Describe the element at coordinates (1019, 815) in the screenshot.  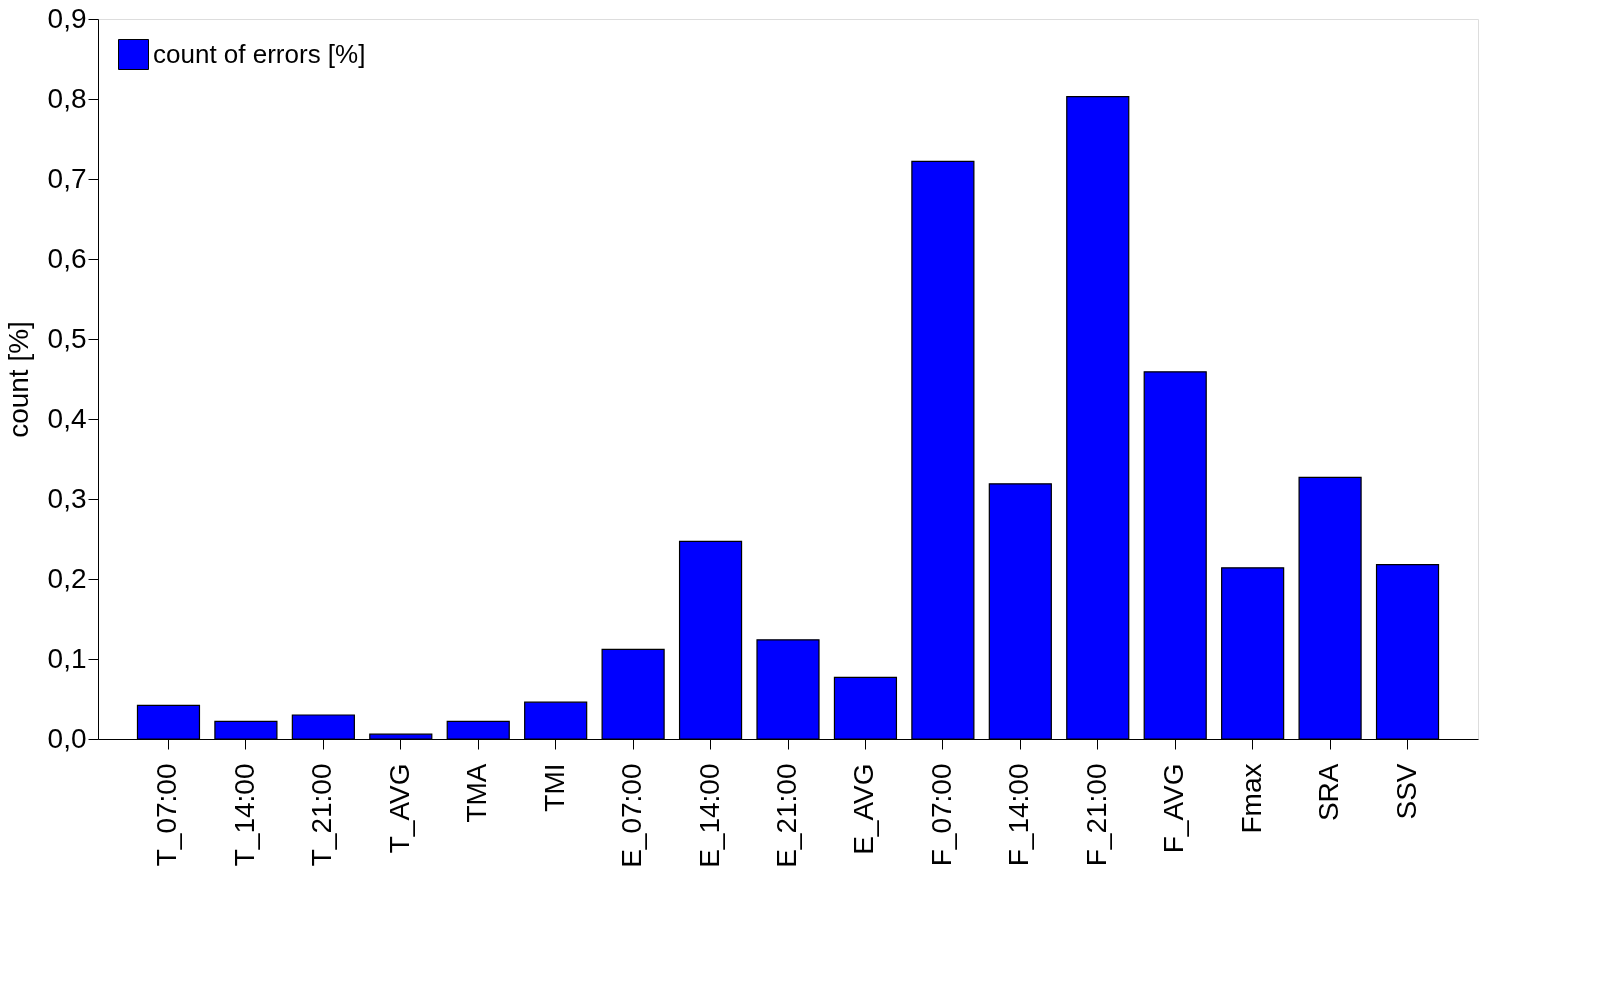
I see `x-tick-label: F_14:00` at that location.